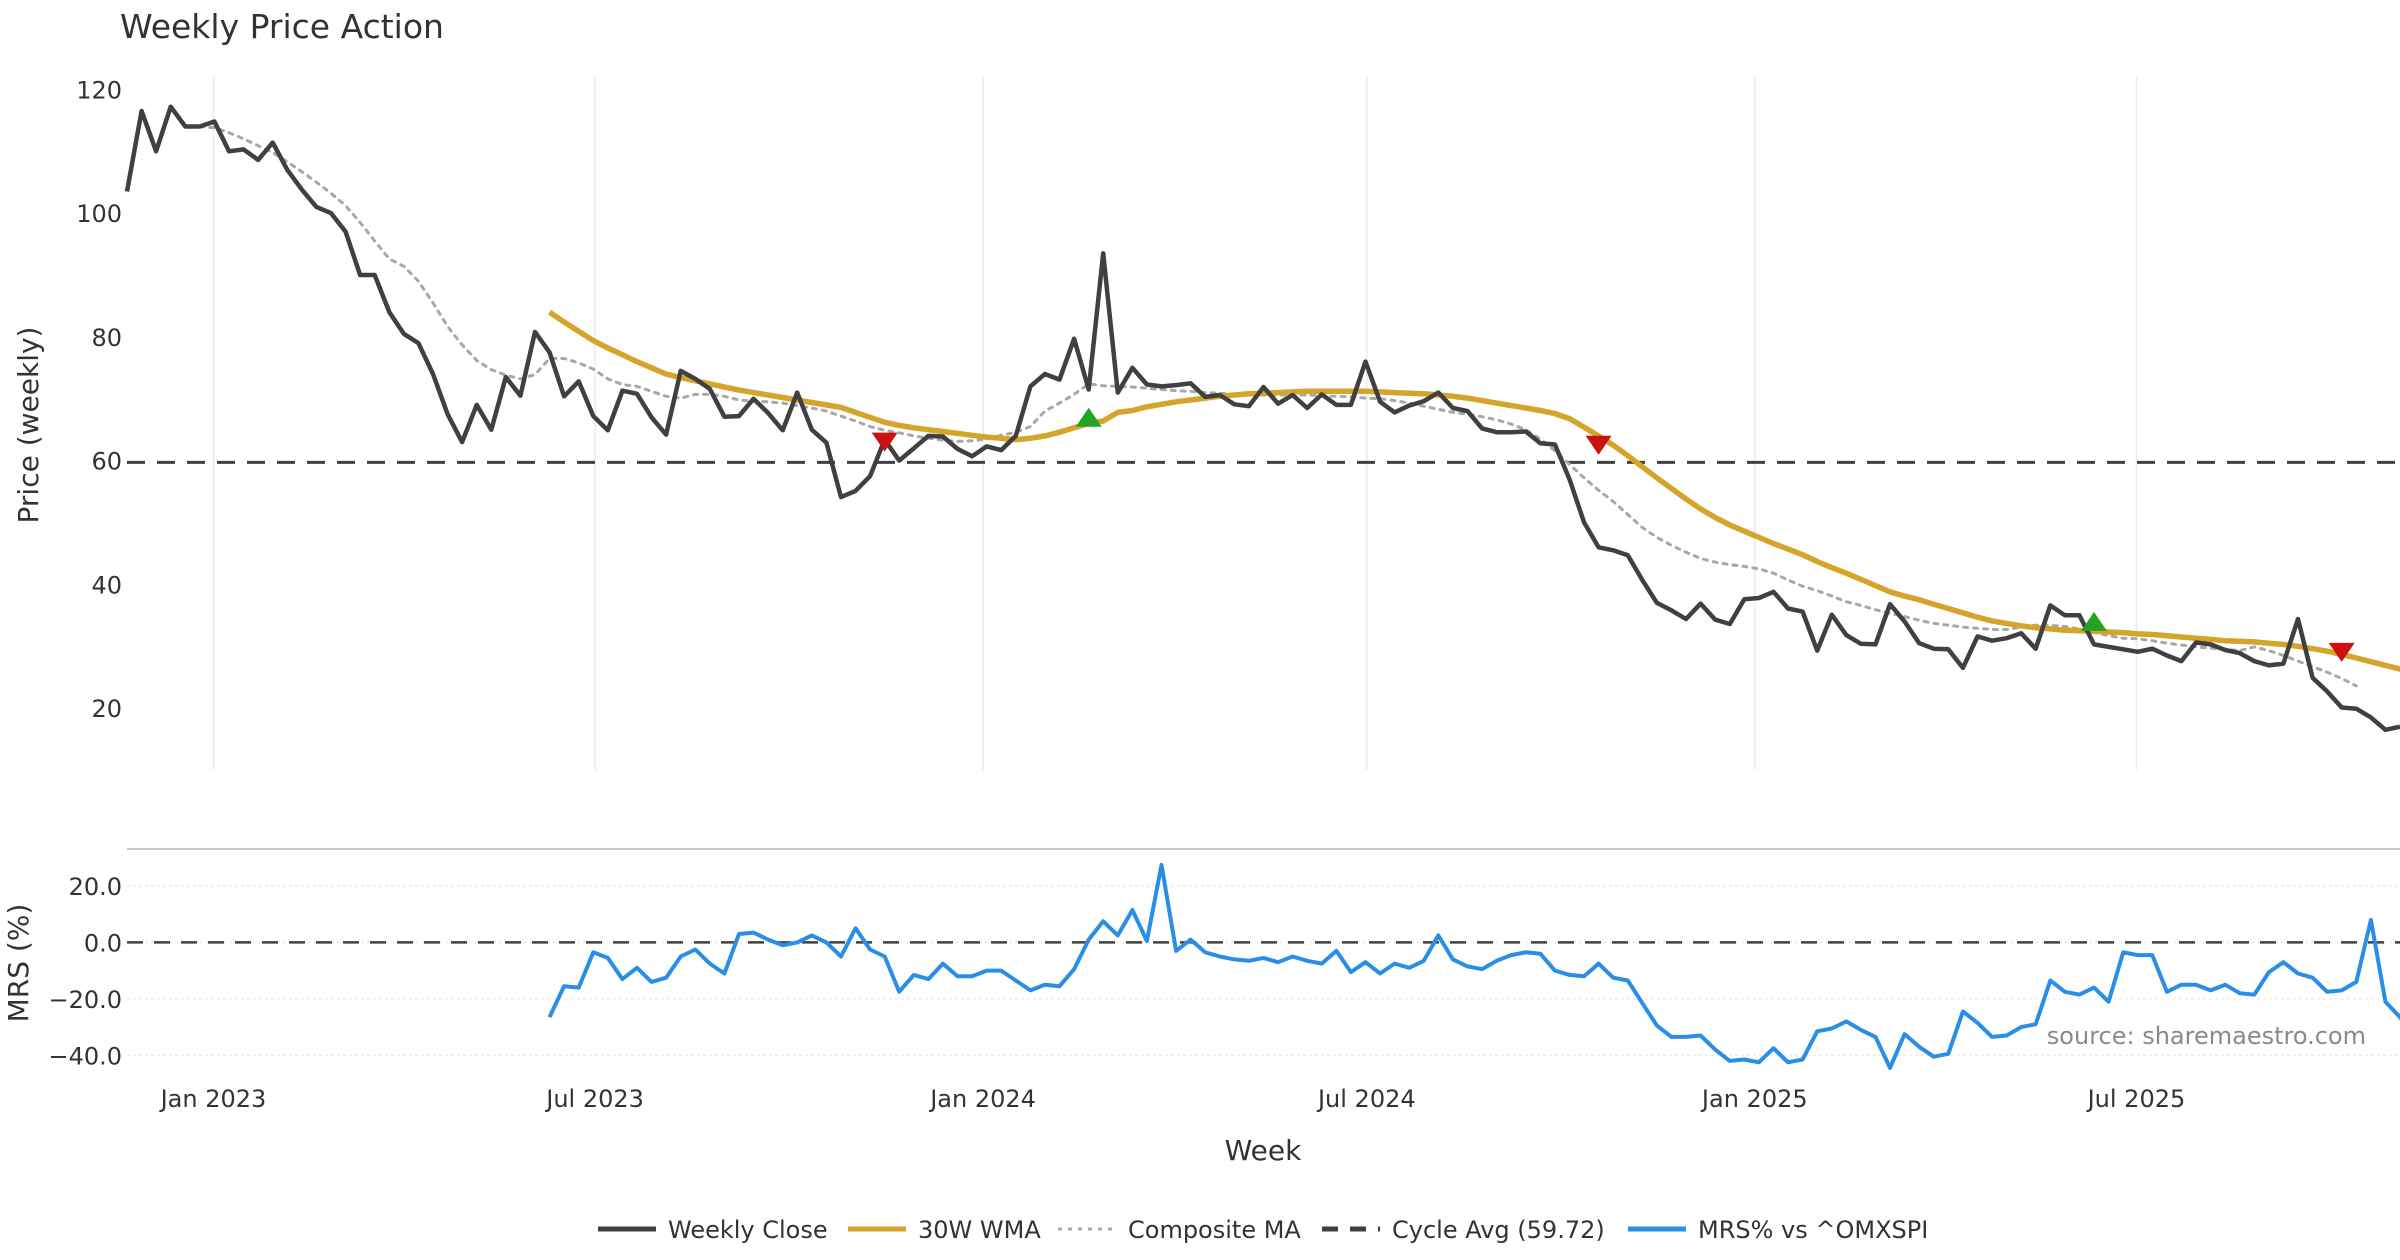 Image resolution: width=2400 pixels, height=1260 pixels. I want to click on price-y-axis-title: Price (weekly), so click(28, 425).